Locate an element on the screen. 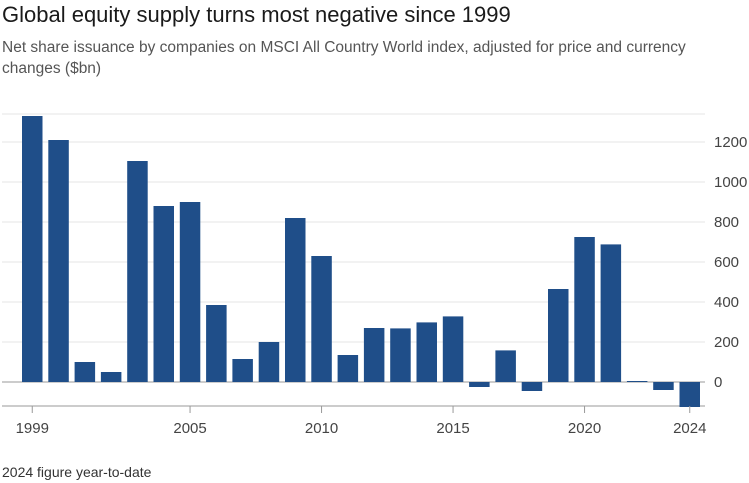 This screenshot has height=483, width=749. bar-1999 is located at coordinates (32, 249).